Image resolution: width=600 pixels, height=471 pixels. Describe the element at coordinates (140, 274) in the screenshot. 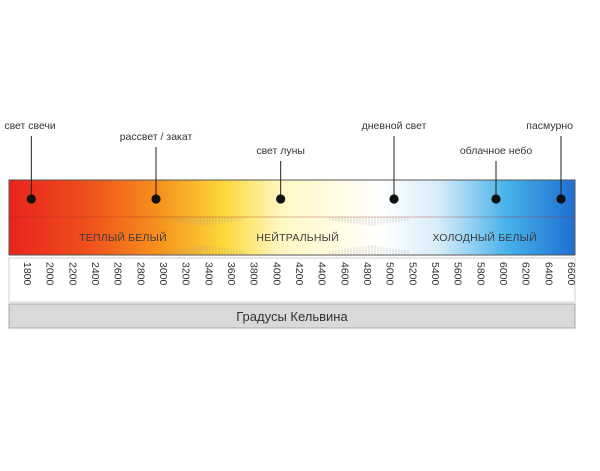

I see `tick-label: 2800` at that location.